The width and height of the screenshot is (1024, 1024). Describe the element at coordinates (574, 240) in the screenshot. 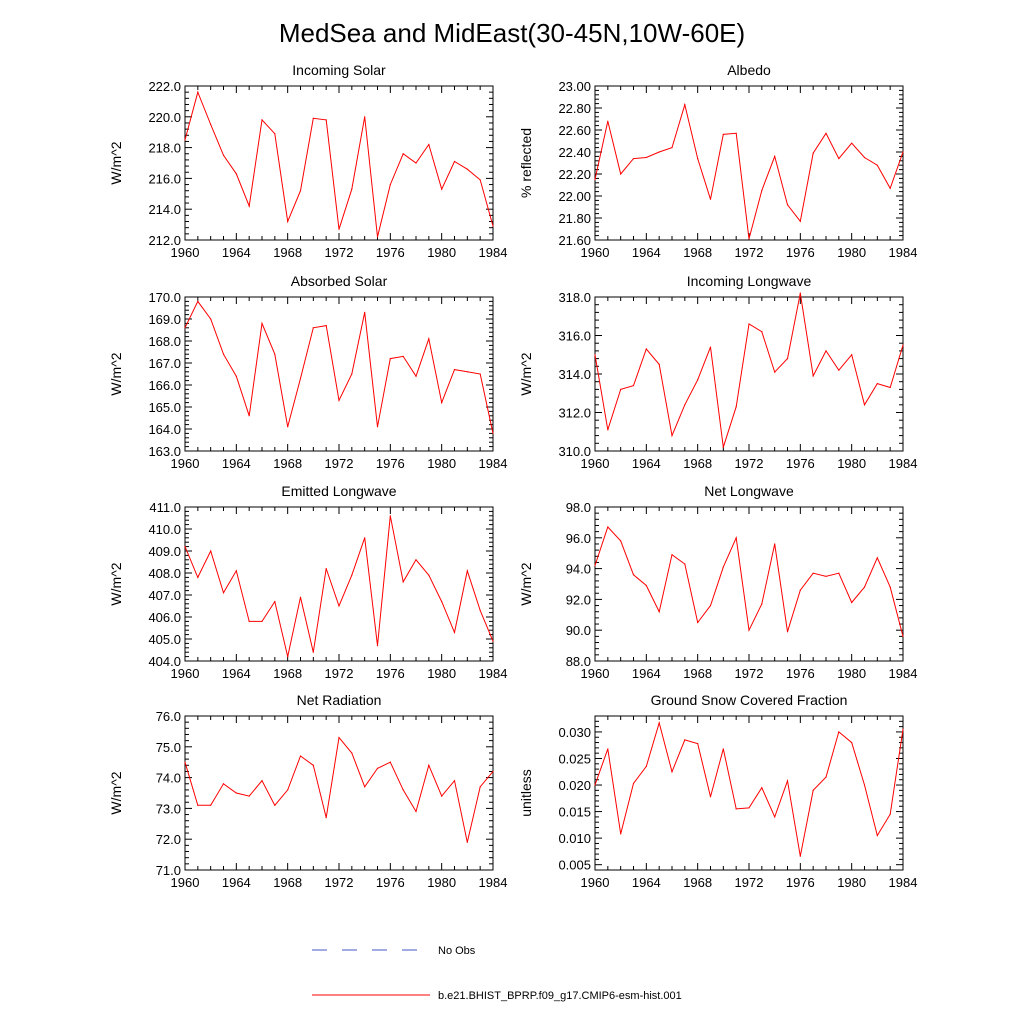

I see `y-tick-label: 21.60` at that location.